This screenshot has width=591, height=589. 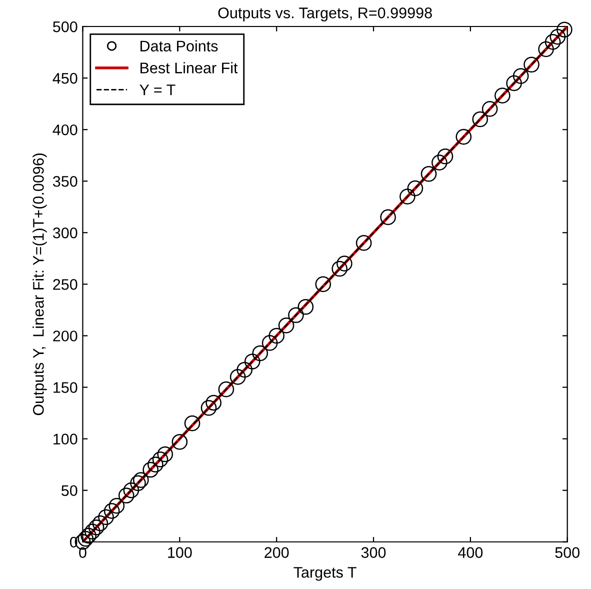 I want to click on y-tick-label: 300, so click(x=65, y=233).